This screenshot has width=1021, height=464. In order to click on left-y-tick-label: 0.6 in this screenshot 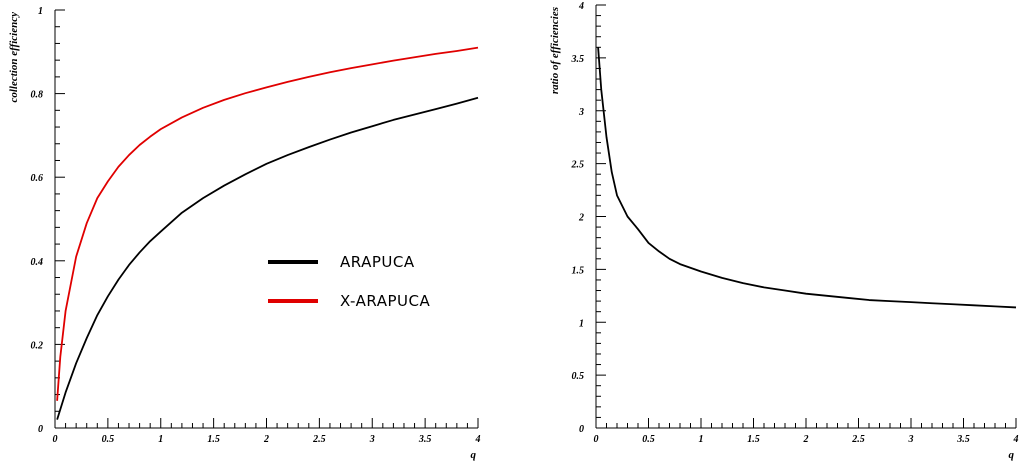, I will do `click(37, 178)`.